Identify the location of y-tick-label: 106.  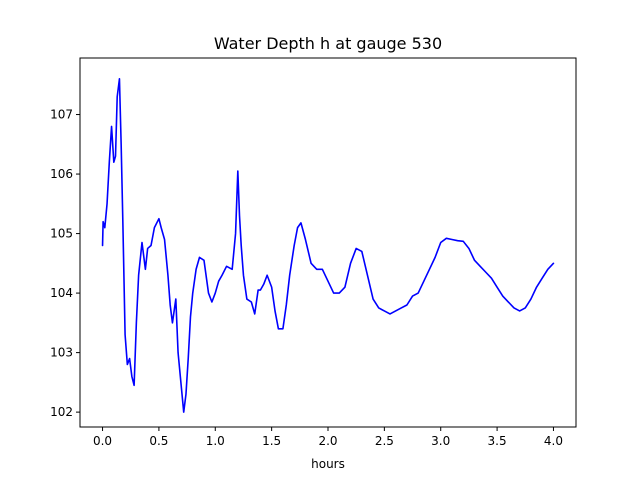
(61, 174).